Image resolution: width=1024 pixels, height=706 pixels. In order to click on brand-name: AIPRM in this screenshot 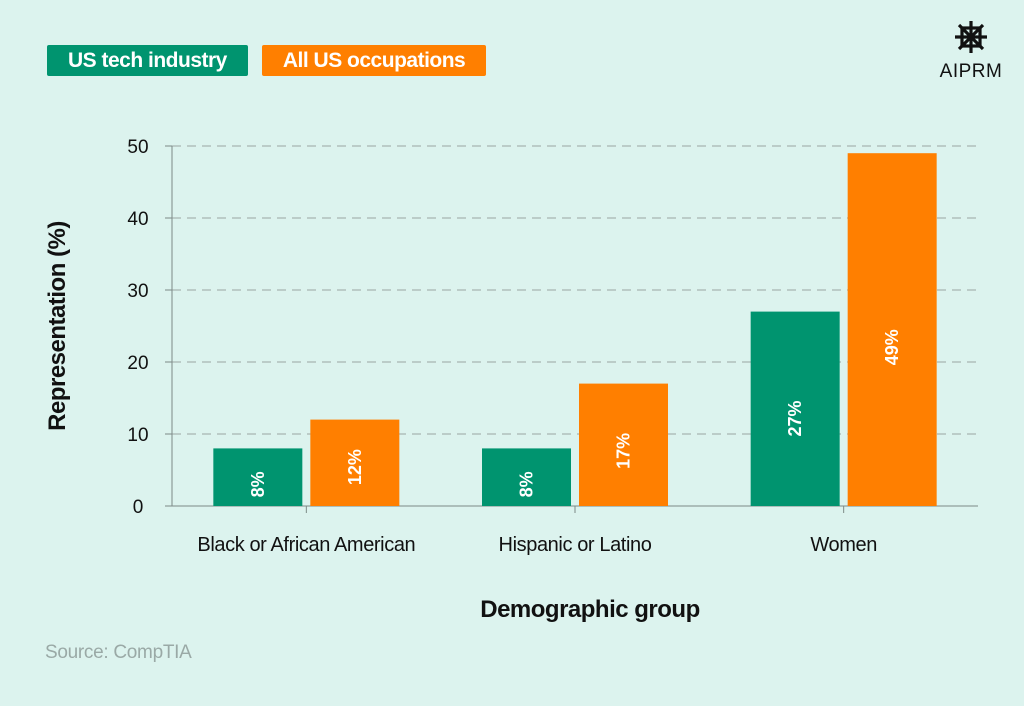, I will do `click(971, 71)`.